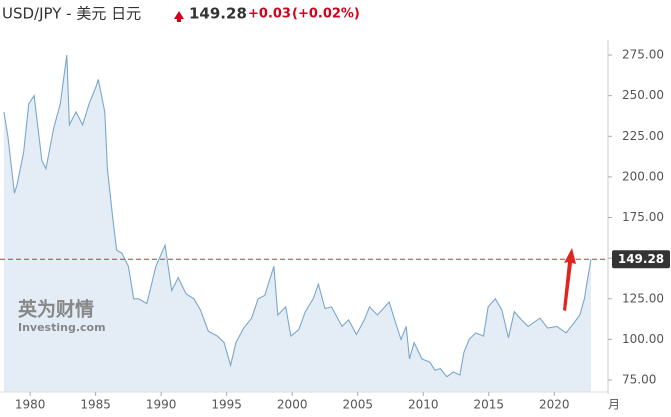 This screenshot has width=671, height=417. I want to click on x-tick-label: 2020, so click(554, 405).